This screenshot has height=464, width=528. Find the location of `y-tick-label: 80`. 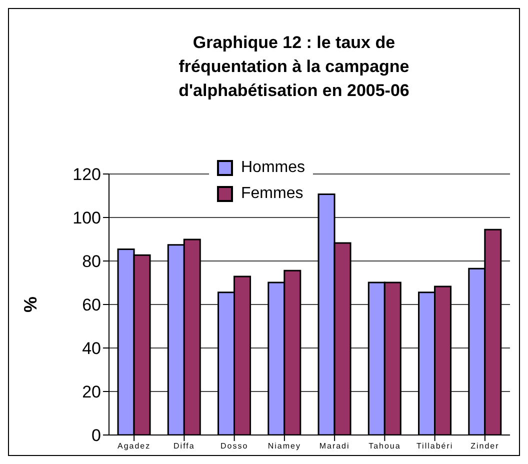

y-tick-label: 80 is located at coordinates (91, 262).